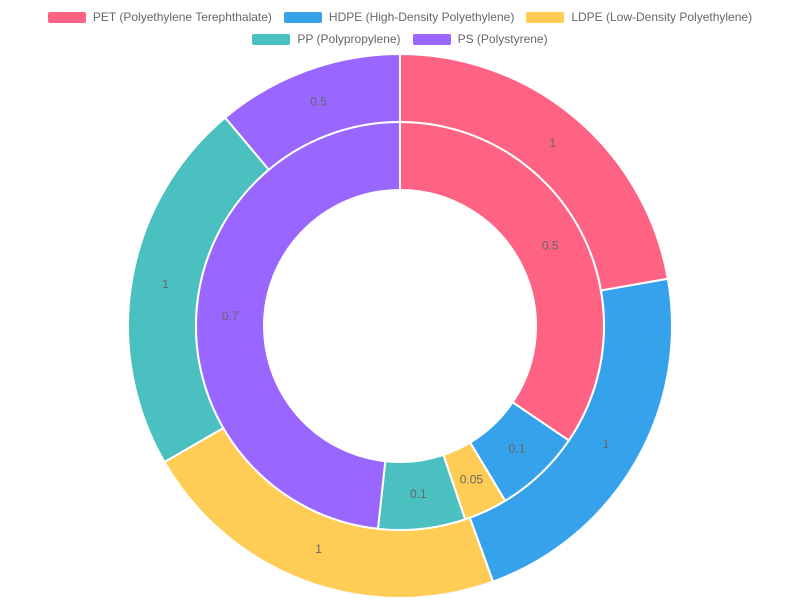  What do you see at coordinates (550, 246) in the screenshot?
I see `inner-label-pet: 0.5` at bounding box center [550, 246].